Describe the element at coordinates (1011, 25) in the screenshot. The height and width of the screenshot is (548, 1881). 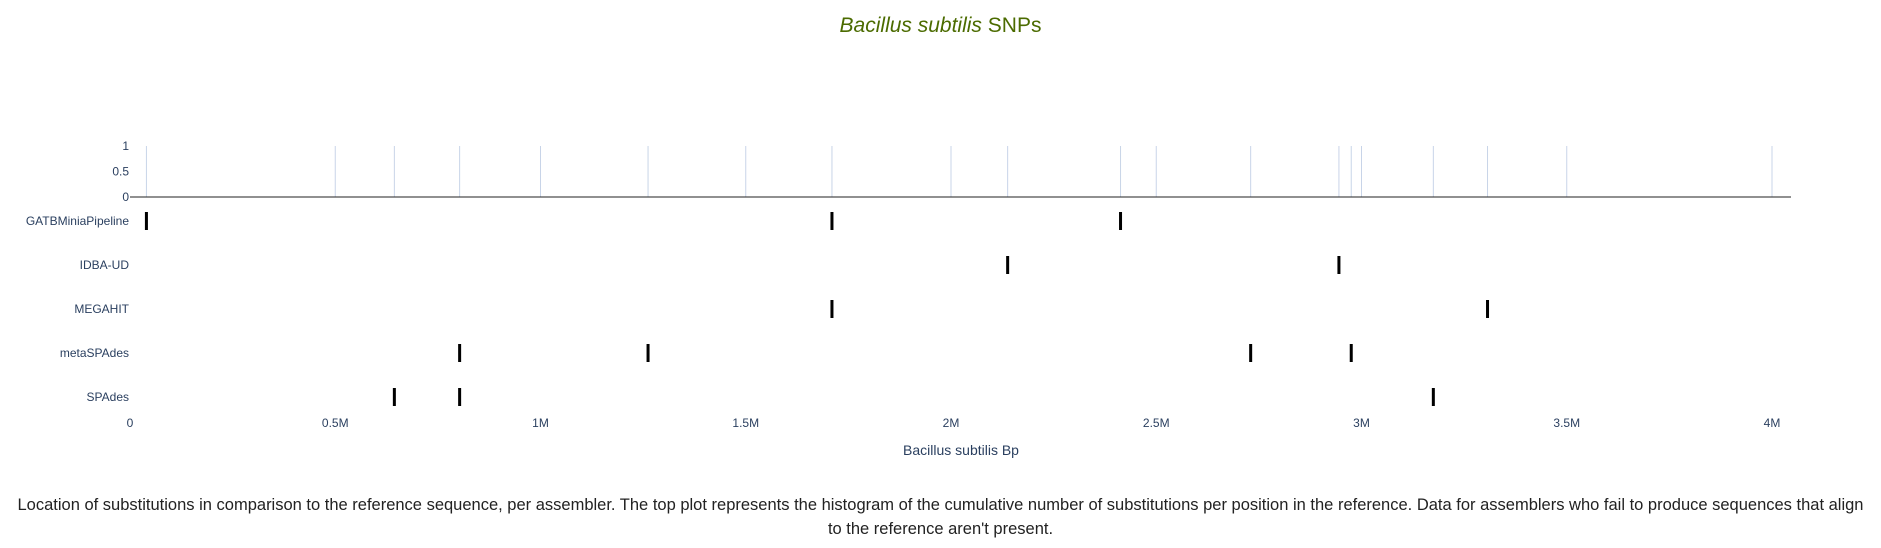
I see `chart-title-rest: SNPs` at that location.